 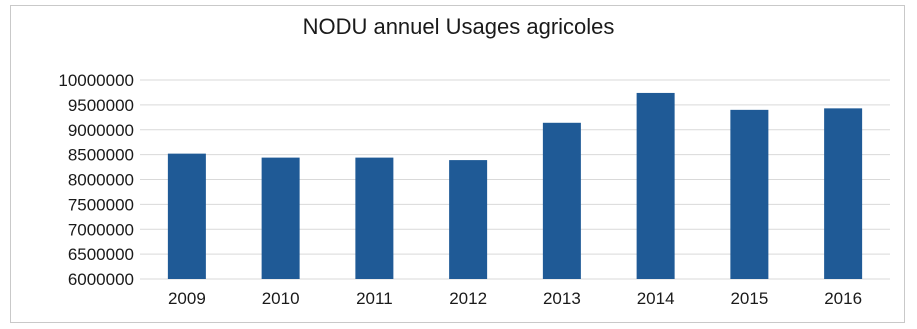 I want to click on bar-2011, so click(x=374, y=218).